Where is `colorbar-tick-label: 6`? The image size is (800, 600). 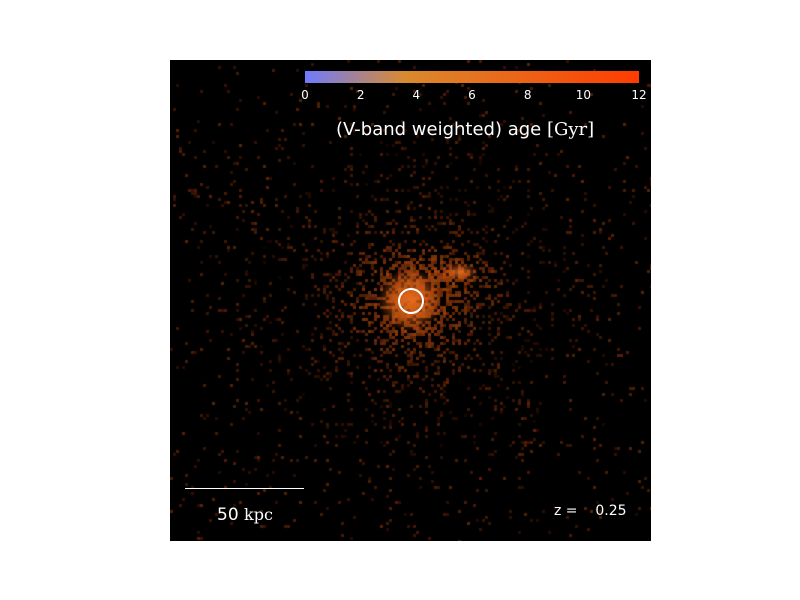
colorbar-tick-label: 6 is located at coordinates (472, 95).